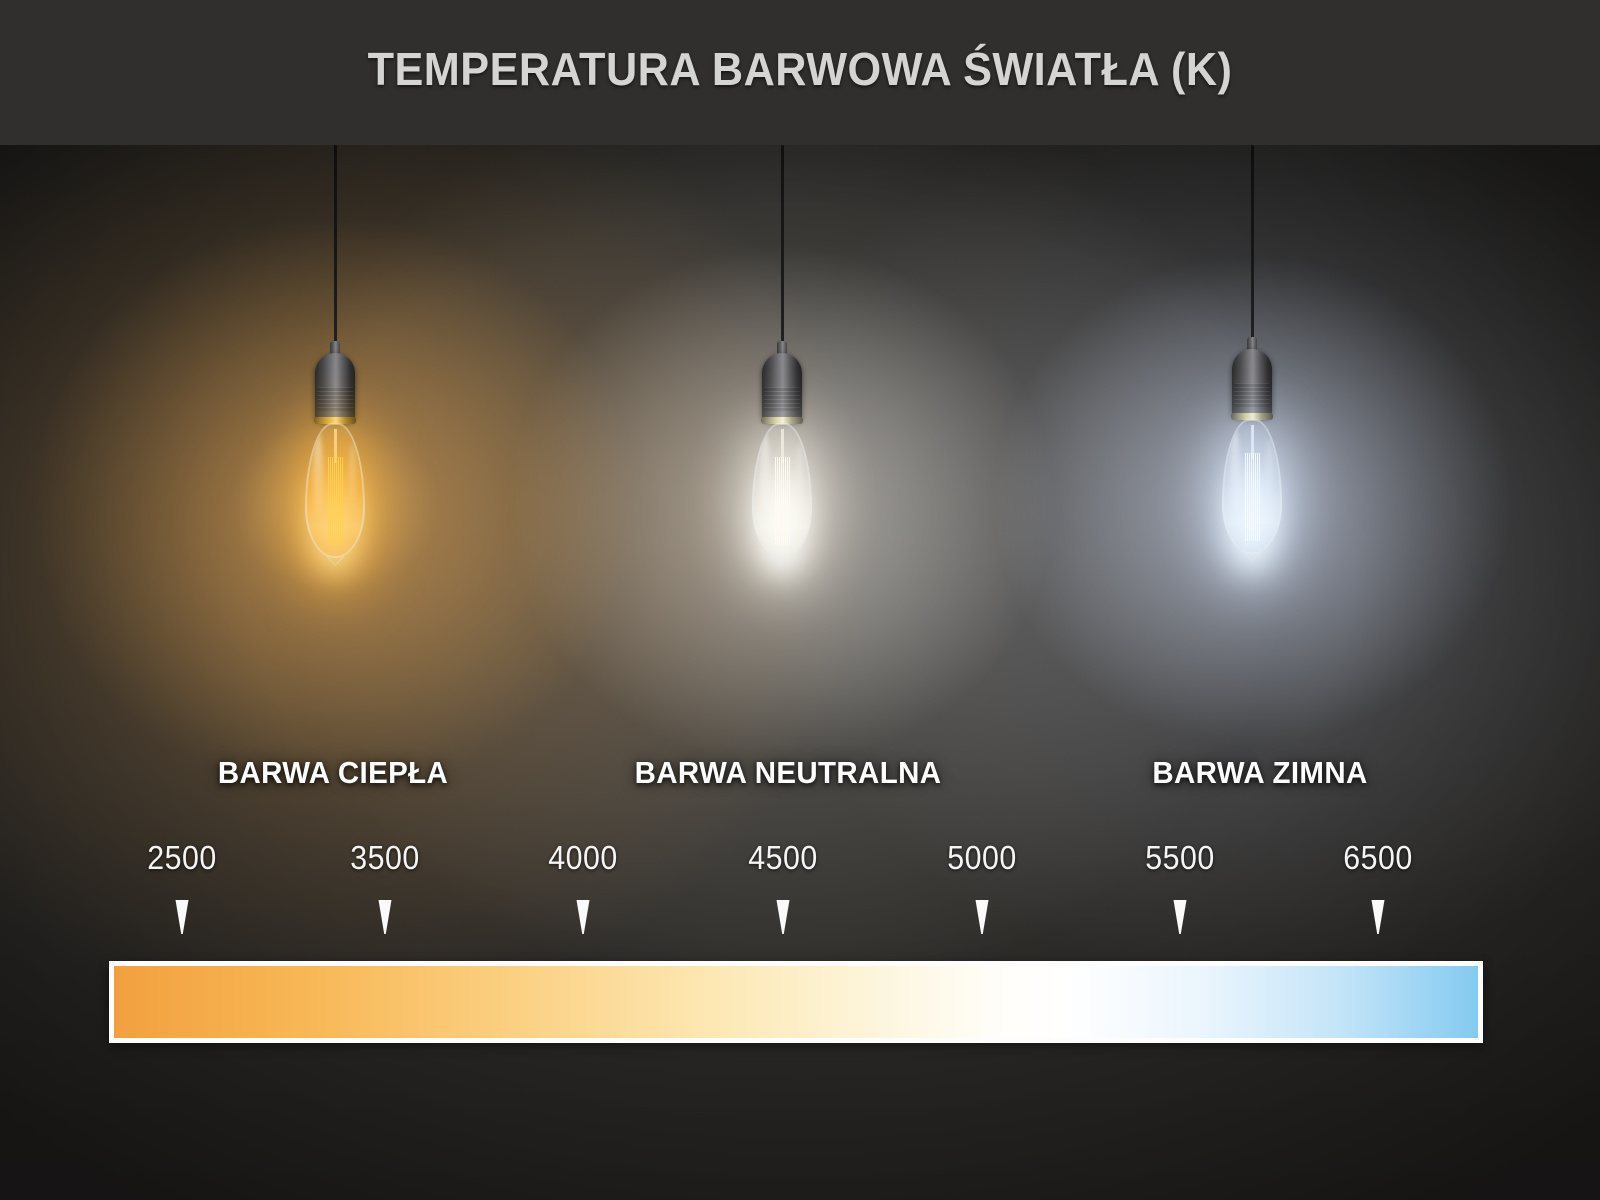 Image resolution: width=1600 pixels, height=1200 pixels. Describe the element at coordinates (782, 425) in the screenshot. I see `neutral-bulb` at that location.